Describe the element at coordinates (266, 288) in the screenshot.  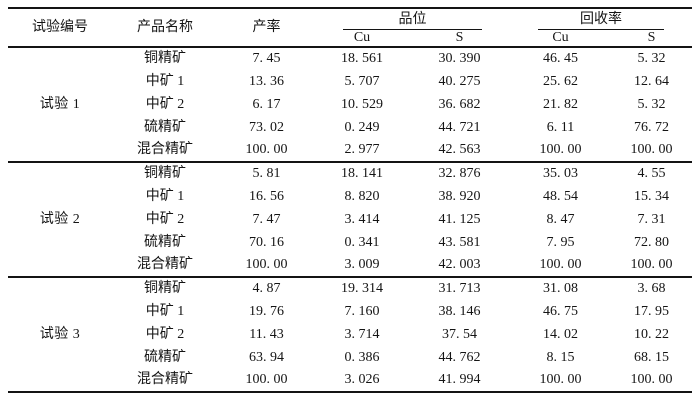
I see `cell-yield: 4. 87` at that location.